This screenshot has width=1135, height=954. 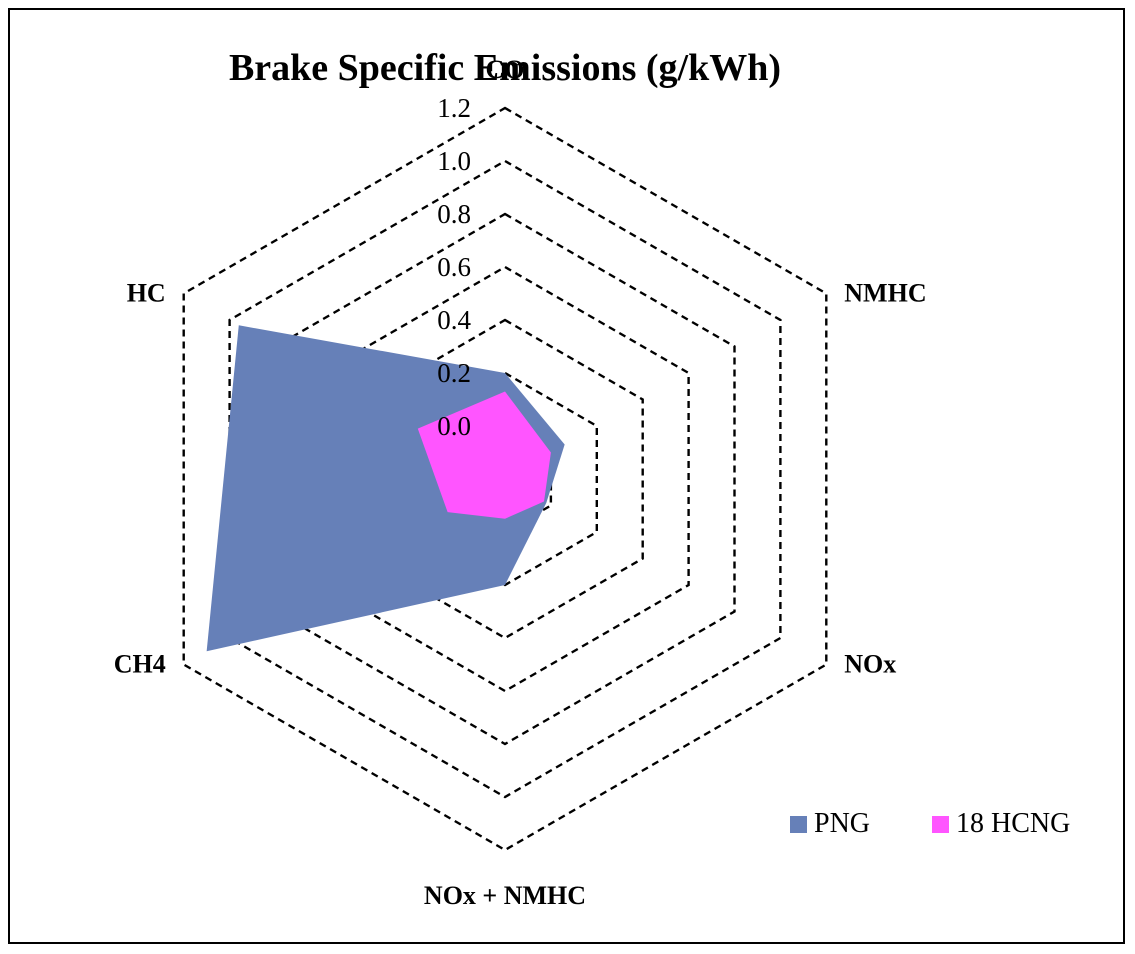 I want to click on radial-tick-label: 1.0, so click(x=454, y=161).